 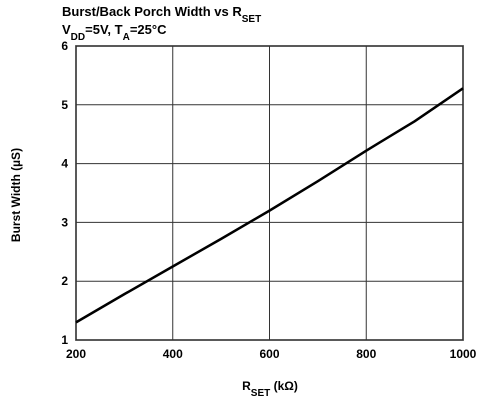 What do you see at coordinates (246, 386) in the screenshot?
I see `text-run: R` at bounding box center [246, 386].